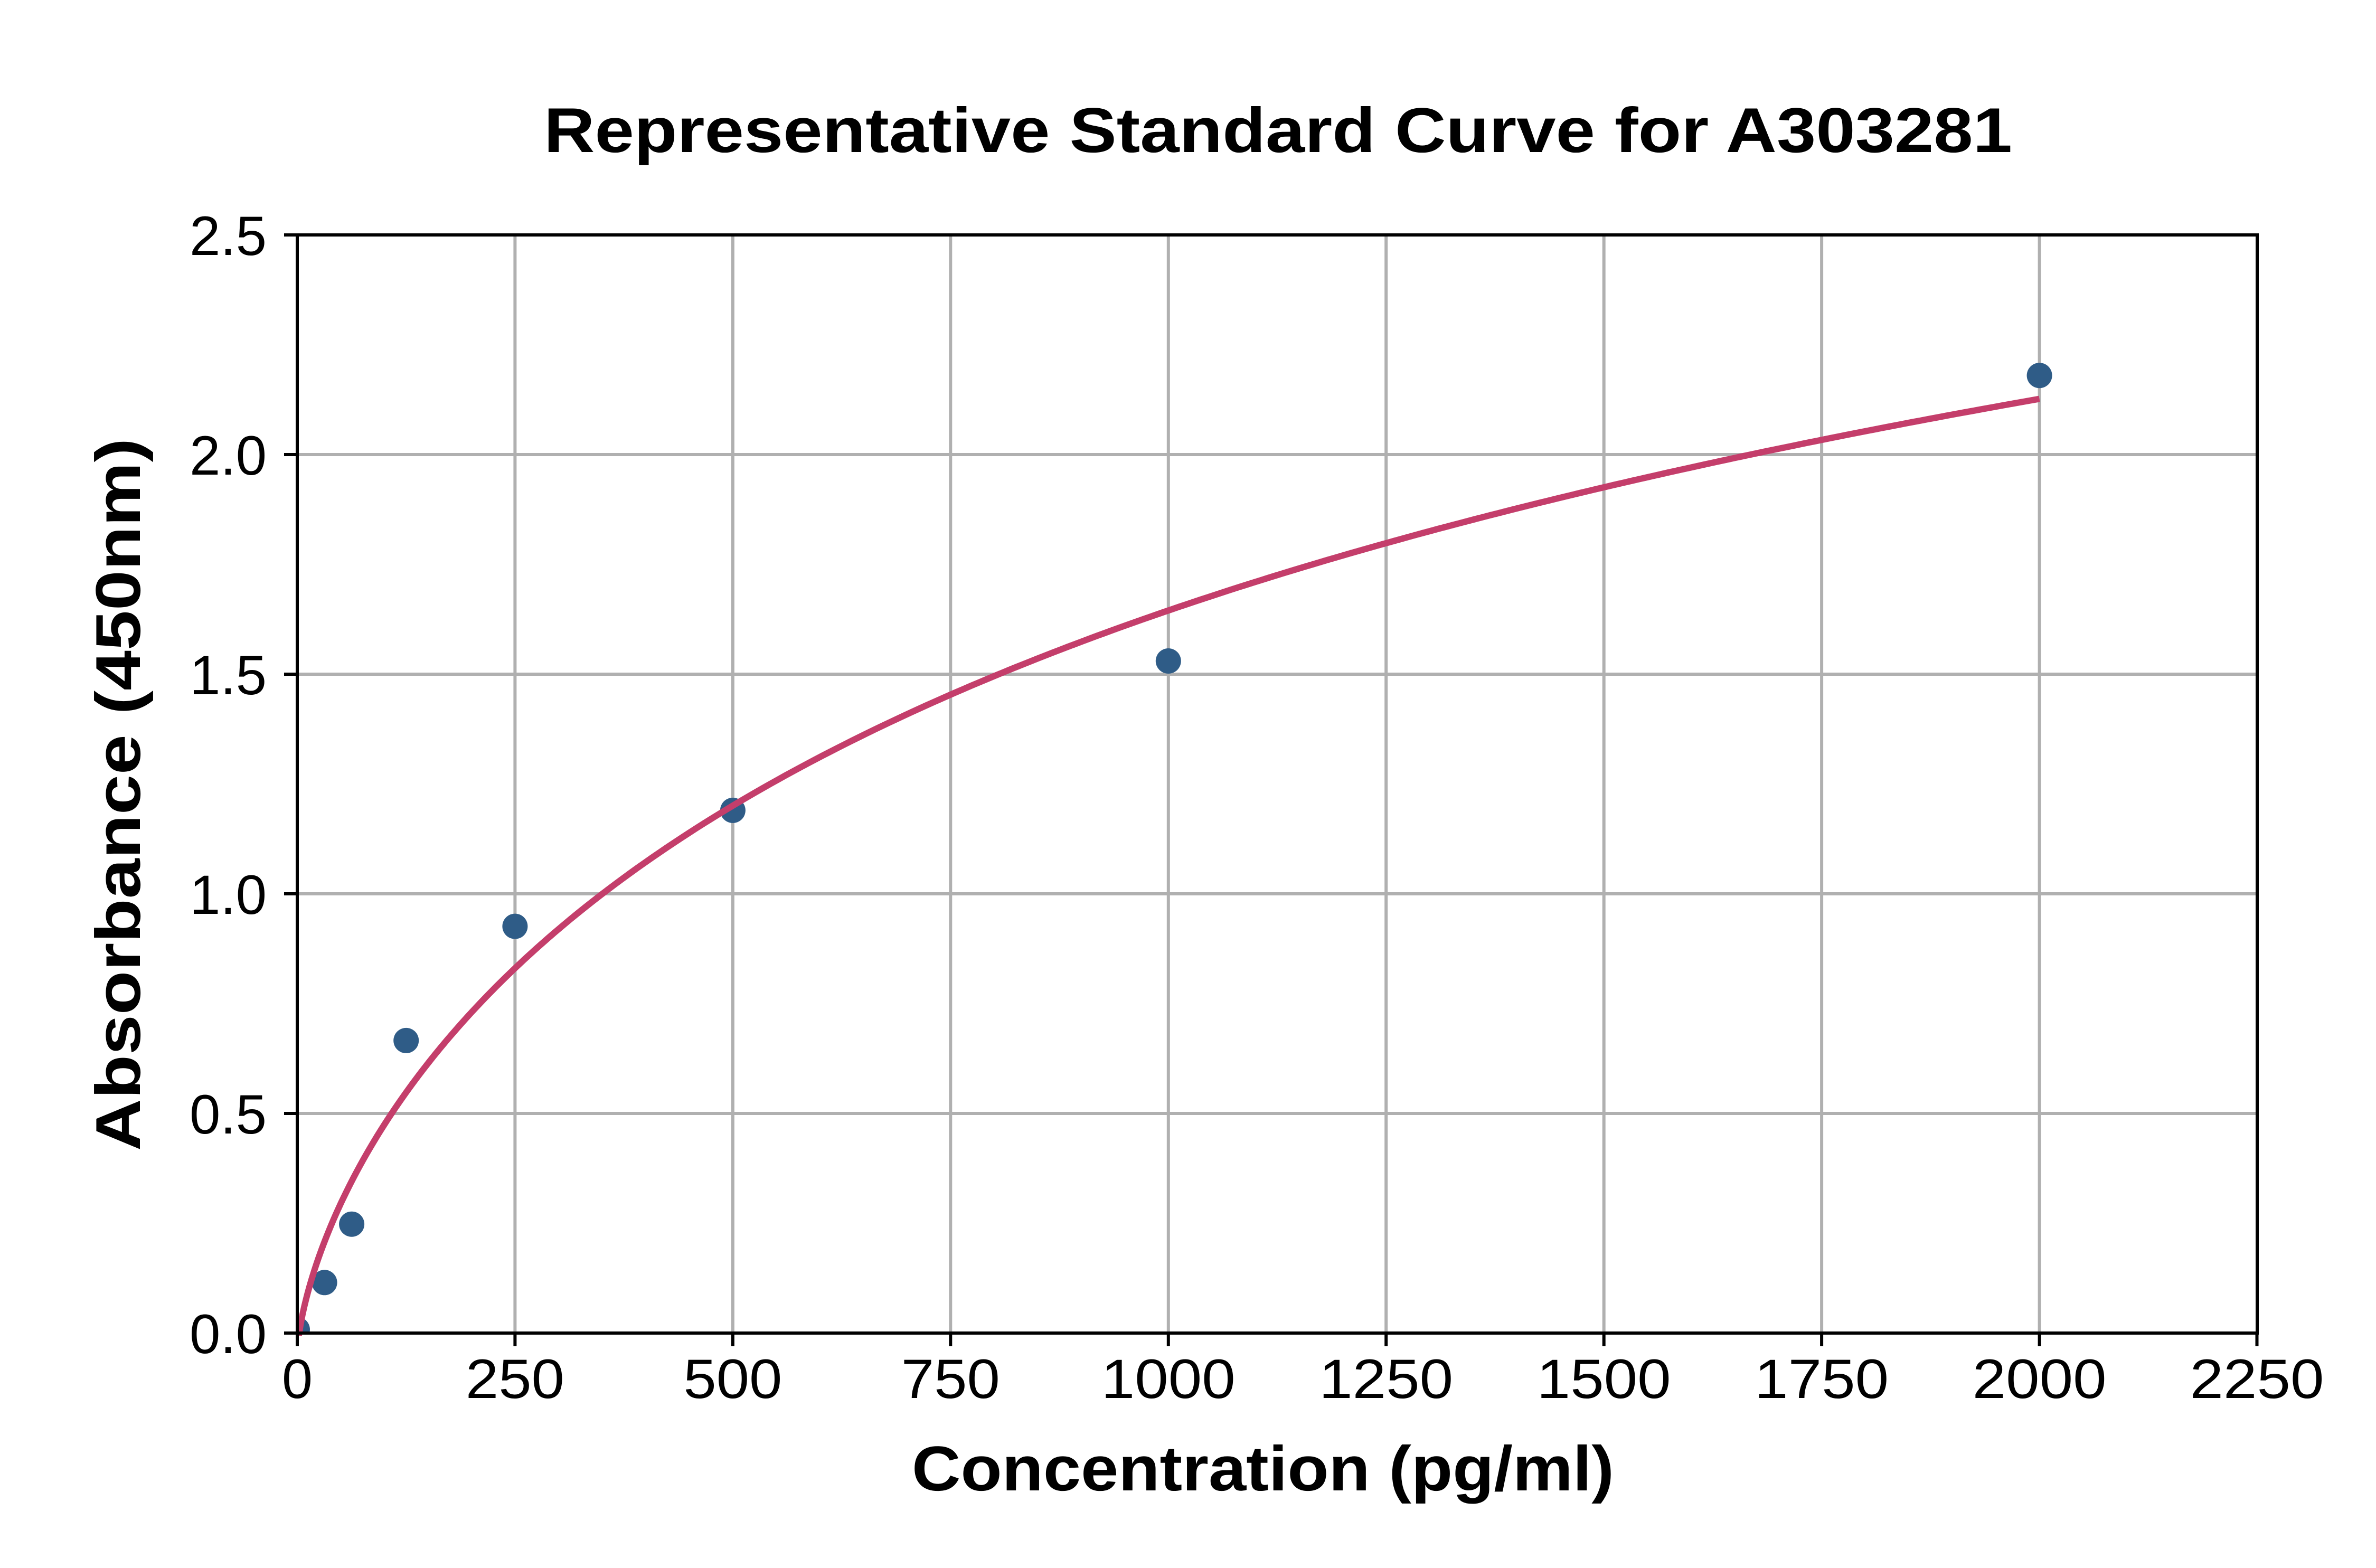  Describe the element at coordinates (229, 1334) in the screenshot. I see `svg-text: 0.0` at that location.